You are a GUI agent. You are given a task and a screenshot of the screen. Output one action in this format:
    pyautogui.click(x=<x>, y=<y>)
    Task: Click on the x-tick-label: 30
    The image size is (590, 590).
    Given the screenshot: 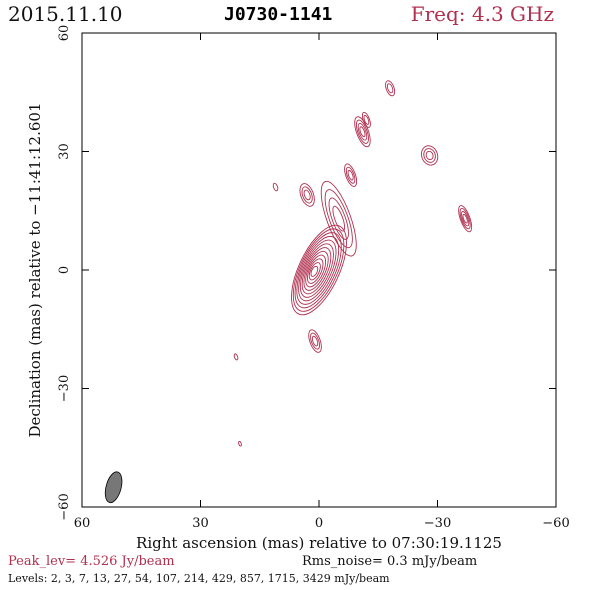 What is the action you would take?
    pyautogui.click(x=200, y=523)
    